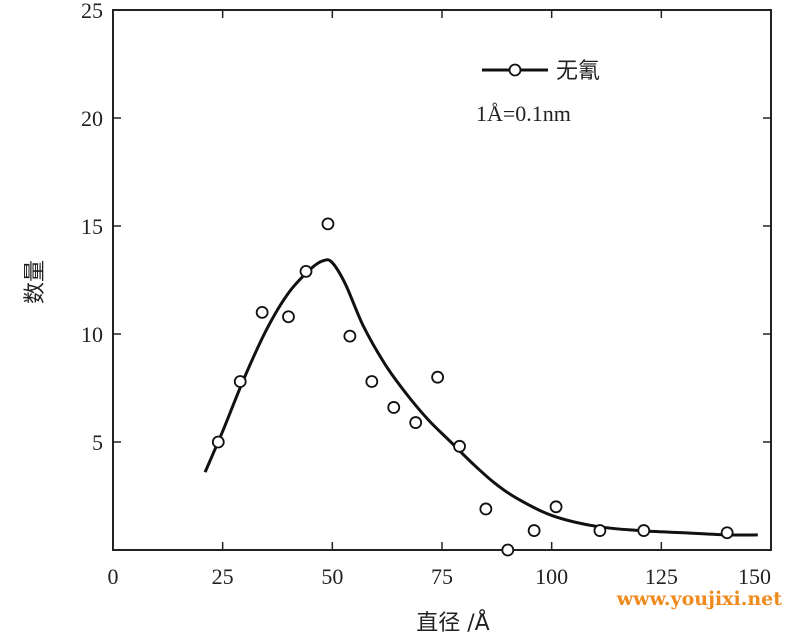 This screenshot has height=636, width=800. I want to click on x-tick-label-1: 25, so click(223, 576).